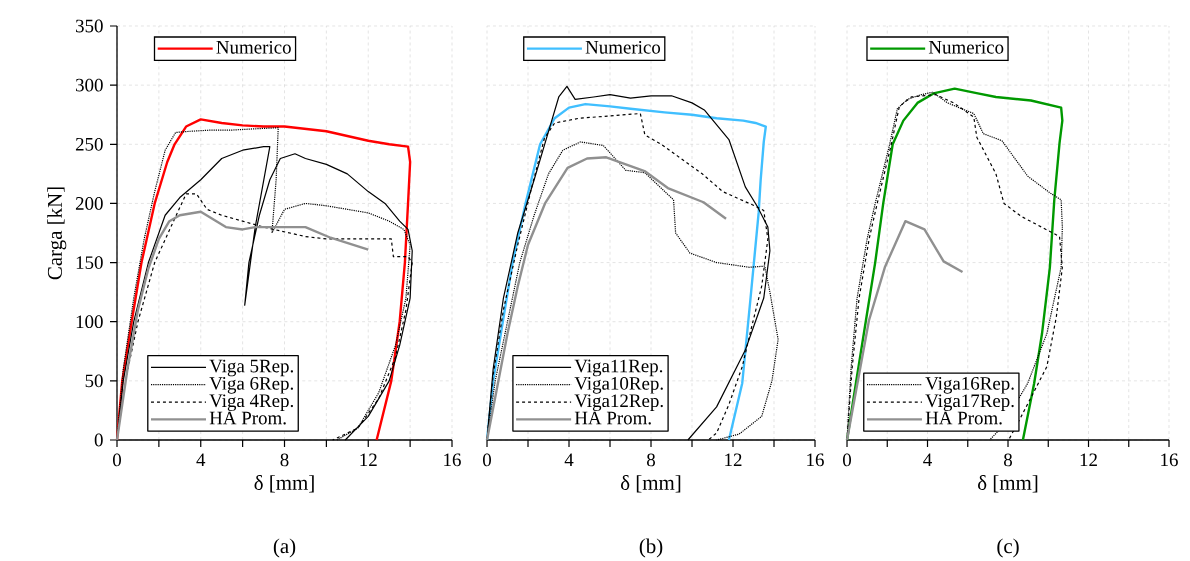 Image resolution: width=1190 pixels, height=561 pixels. Describe the element at coordinates (98, 440) in the screenshot. I see `y-tick-label: 0` at that location.